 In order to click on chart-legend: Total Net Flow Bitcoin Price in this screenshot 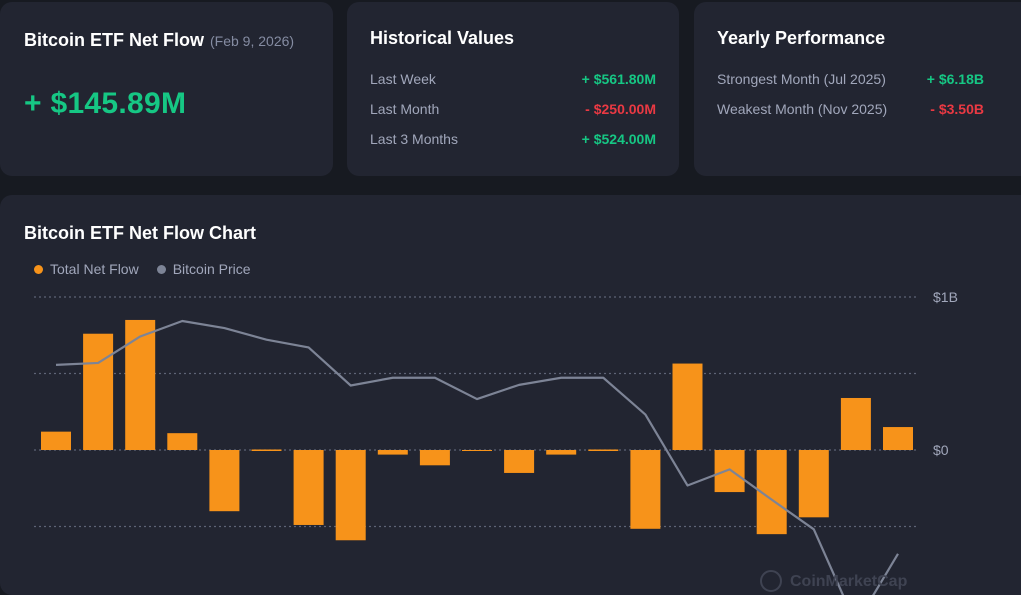, I will do `click(142, 269)`.